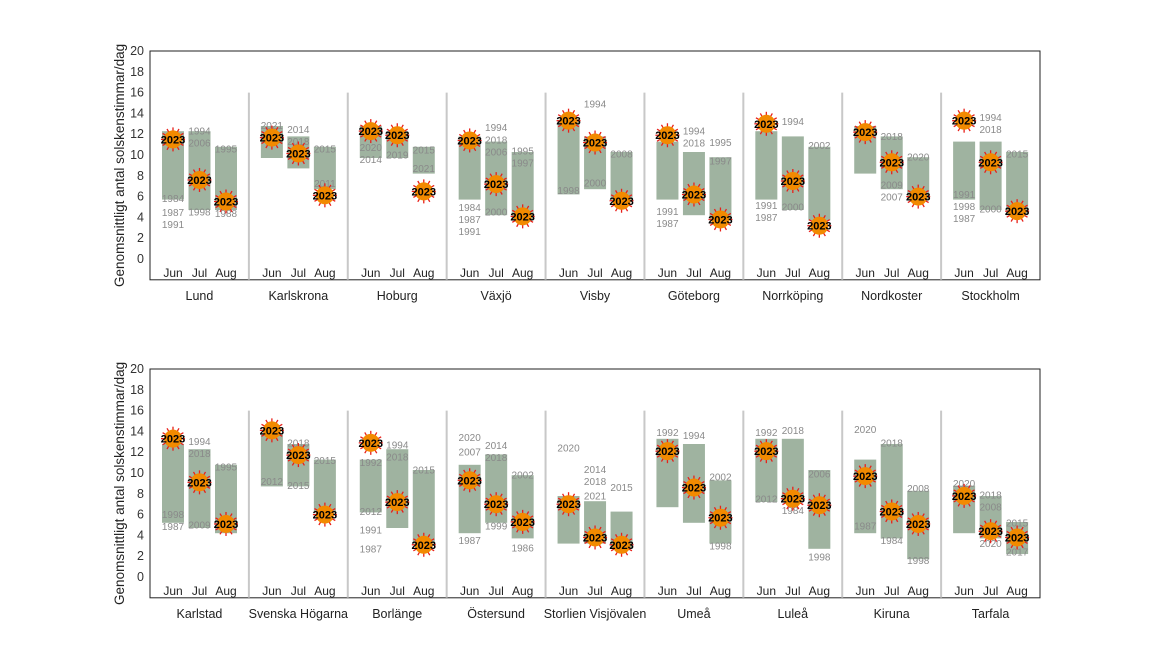 Image resolution: width=1150 pixels, height=671 pixels. What do you see at coordinates (199, 526) in the screenshot?
I see `year-label: 2009` at bounding box center [199, 526].